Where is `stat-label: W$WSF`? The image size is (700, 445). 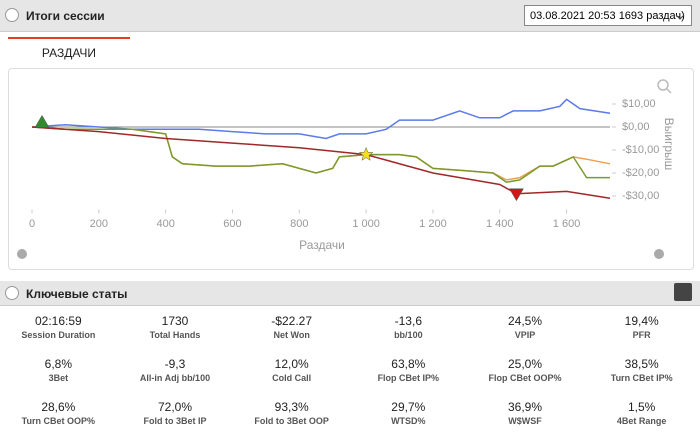
stat-label: W$WSF is located at coordinates (525, 421).